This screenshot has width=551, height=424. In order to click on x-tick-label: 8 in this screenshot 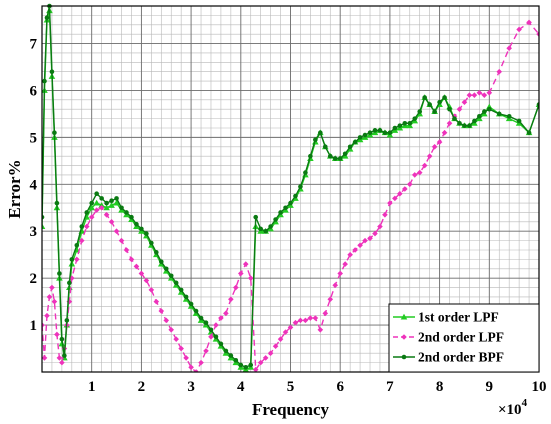, I will do `click(440, 387)`.